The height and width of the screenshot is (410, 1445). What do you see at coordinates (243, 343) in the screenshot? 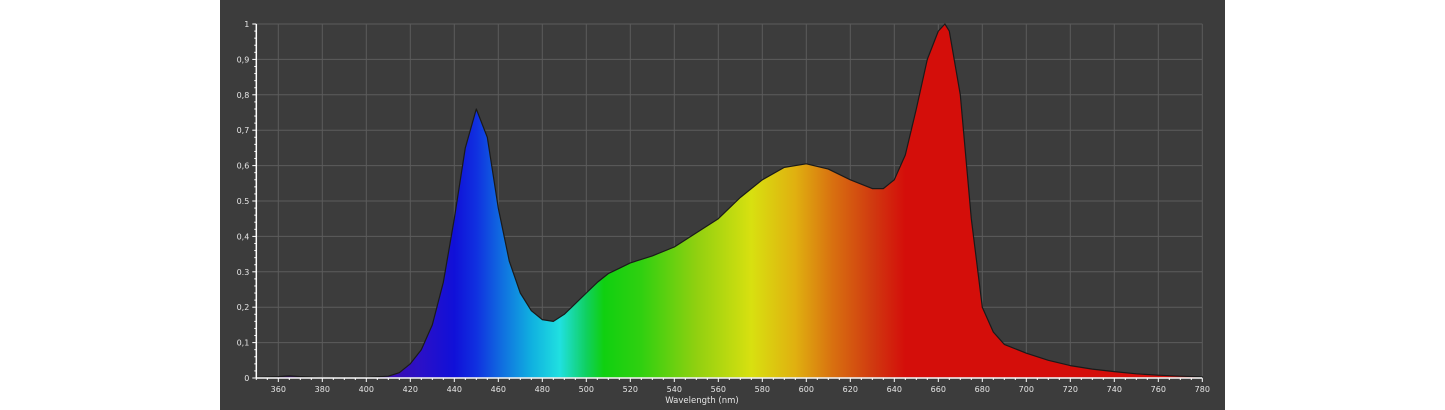
I see `y-tick-label: 0,1` at bounding box center [243, 343].